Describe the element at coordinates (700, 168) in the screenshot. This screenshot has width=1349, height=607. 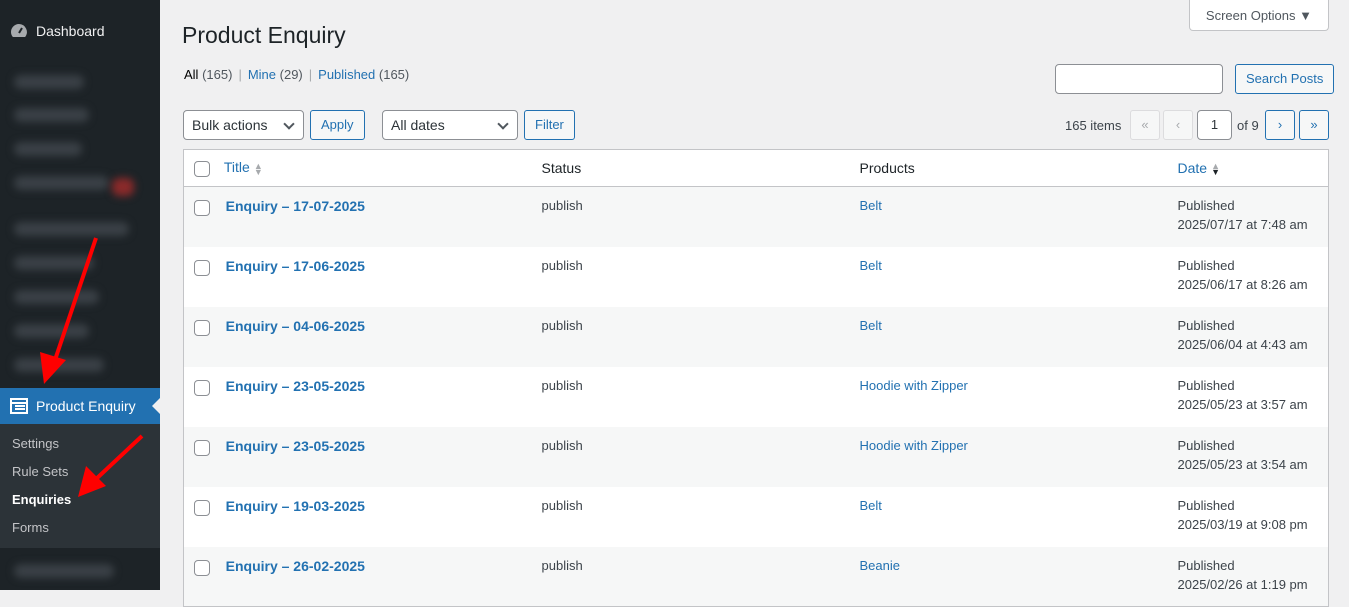
I see `column-status: Status` at that location.